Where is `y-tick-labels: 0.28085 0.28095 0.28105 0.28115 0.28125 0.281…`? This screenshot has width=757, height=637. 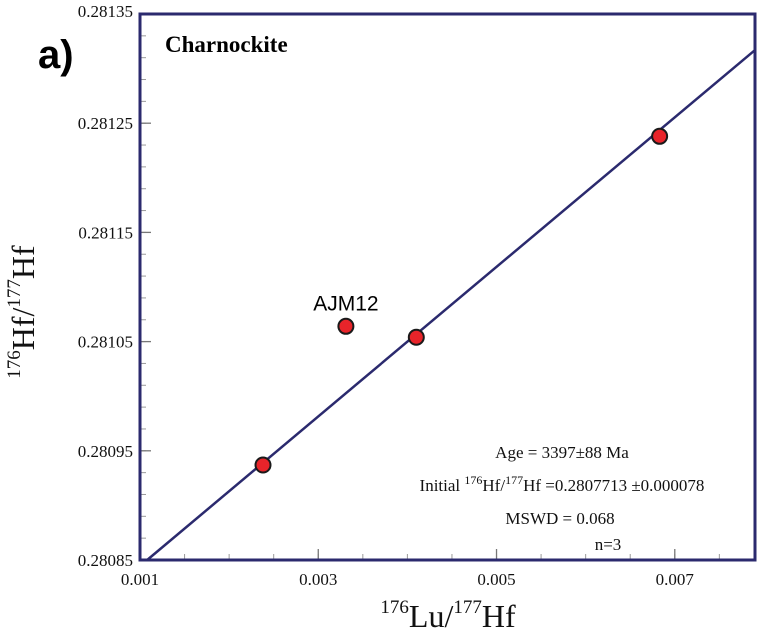 y-tick-labels: 0.28085 0.28095 0.28105 0.28115 0.28125 0.281… is located at coordinates (105, 286).